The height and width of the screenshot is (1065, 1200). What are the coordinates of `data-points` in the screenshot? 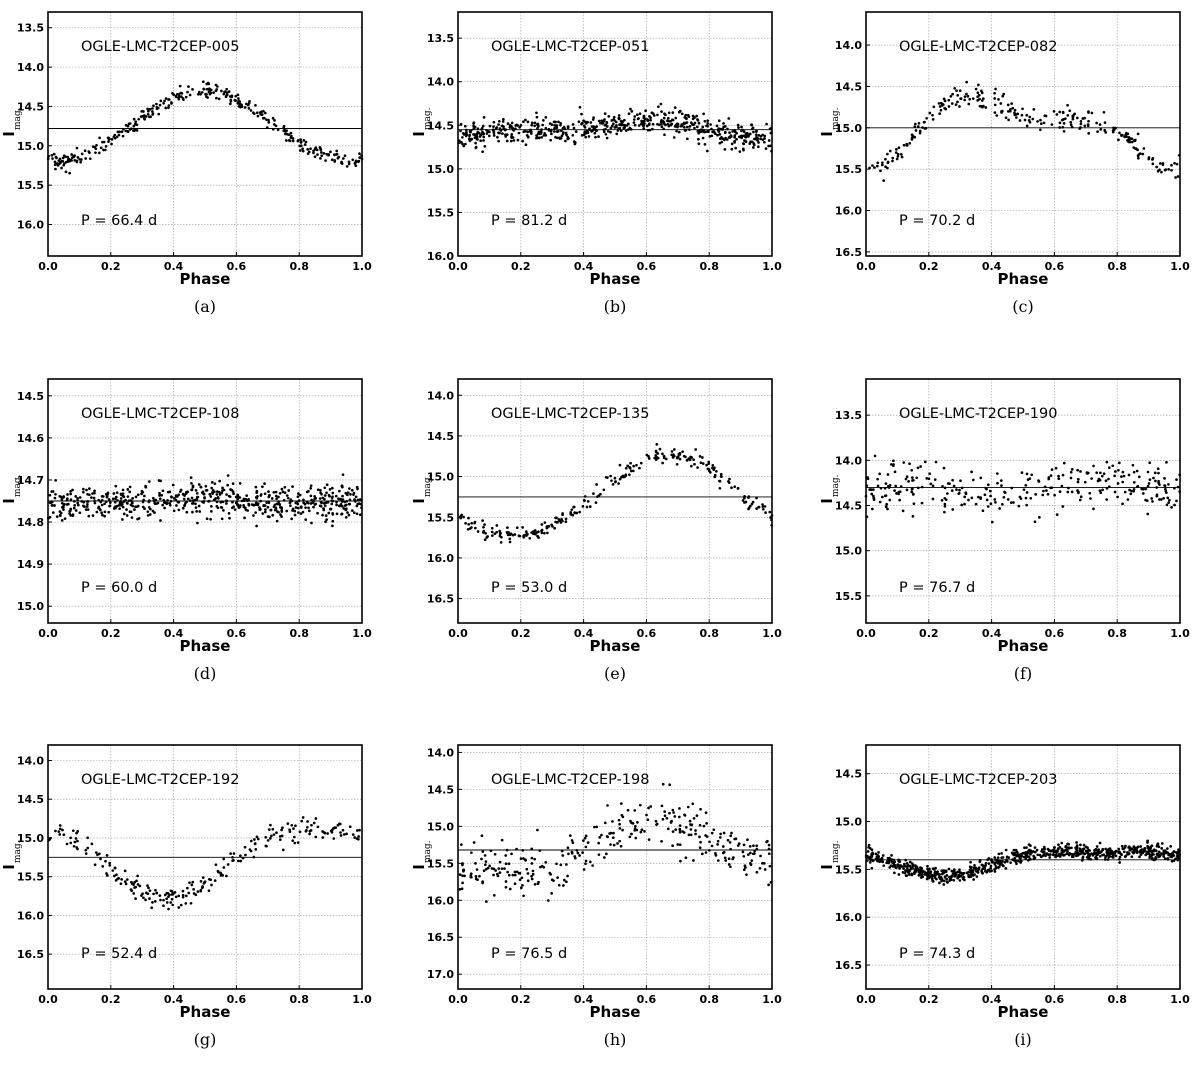 It's located at (1023, 489).